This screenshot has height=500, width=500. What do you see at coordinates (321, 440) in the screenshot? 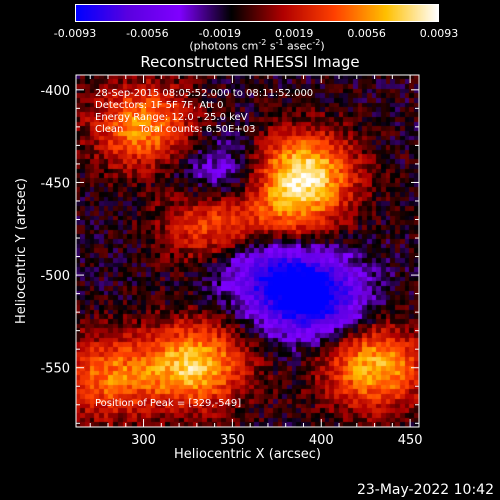
I see `x-tick-label: 400` at bounding box center [321, 440].